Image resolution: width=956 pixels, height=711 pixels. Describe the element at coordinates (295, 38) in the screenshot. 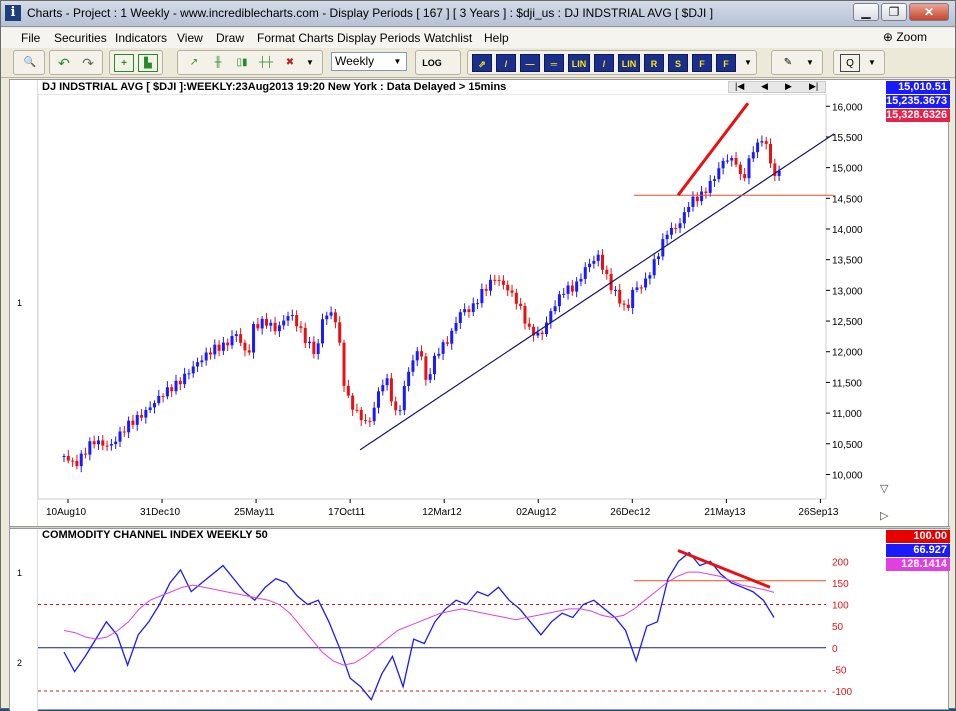

I see `menu-format-charts: Format Charts` at that location.